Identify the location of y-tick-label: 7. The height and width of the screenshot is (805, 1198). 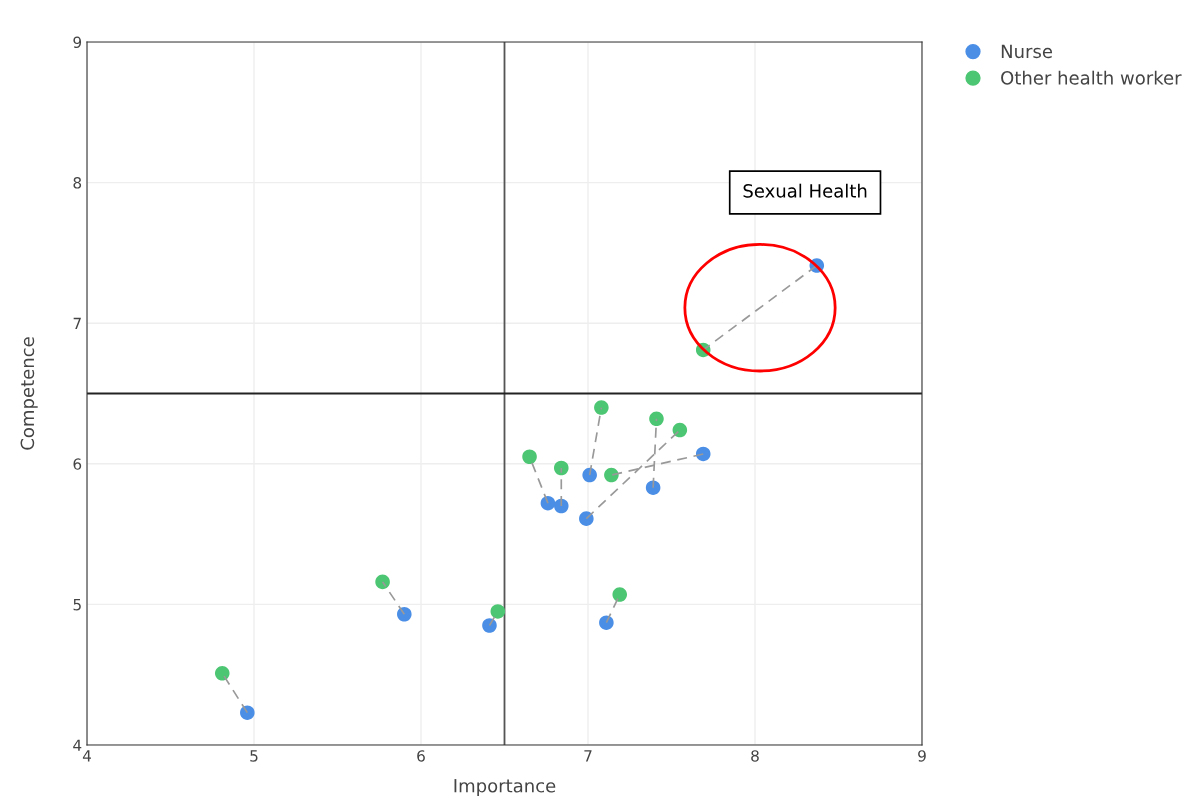
(77, 323).